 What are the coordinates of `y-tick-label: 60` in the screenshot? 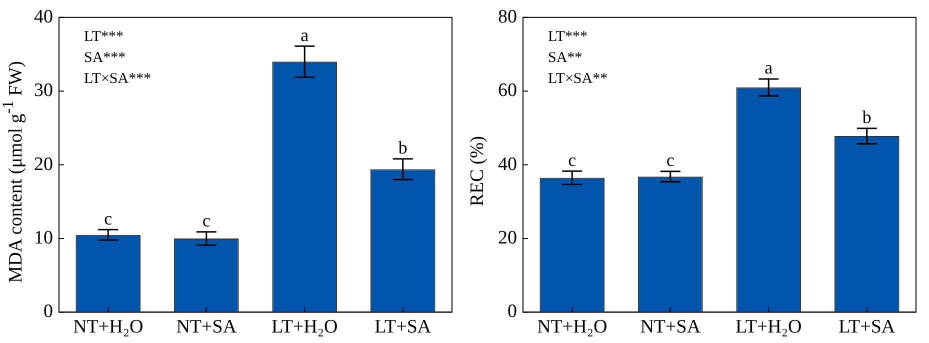 It's located at (507, 91).